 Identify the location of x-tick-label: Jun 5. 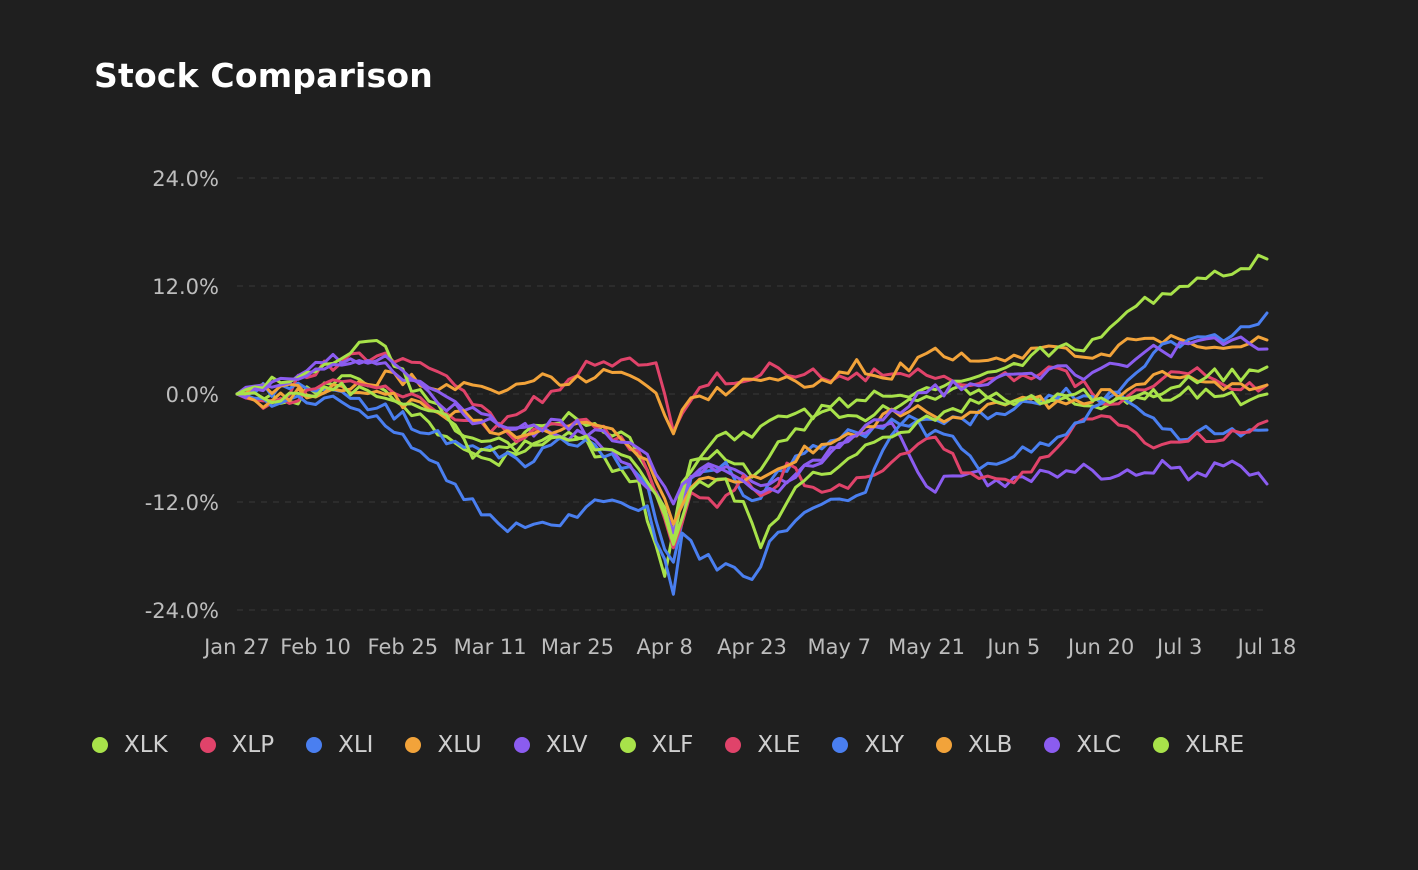
(1012, 647).